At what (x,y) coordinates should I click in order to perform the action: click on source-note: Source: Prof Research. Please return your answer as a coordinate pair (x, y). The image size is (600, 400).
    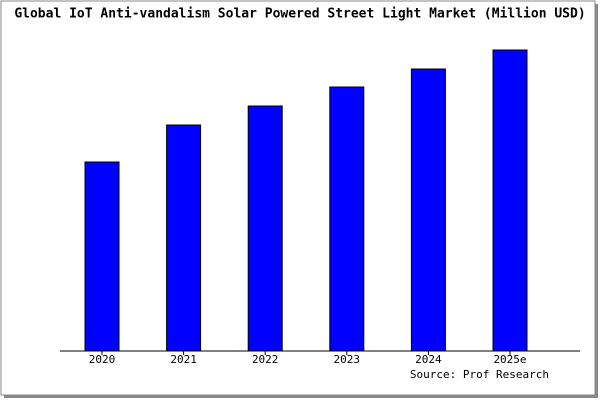
    Looking at the image, I should click on (479, 374).